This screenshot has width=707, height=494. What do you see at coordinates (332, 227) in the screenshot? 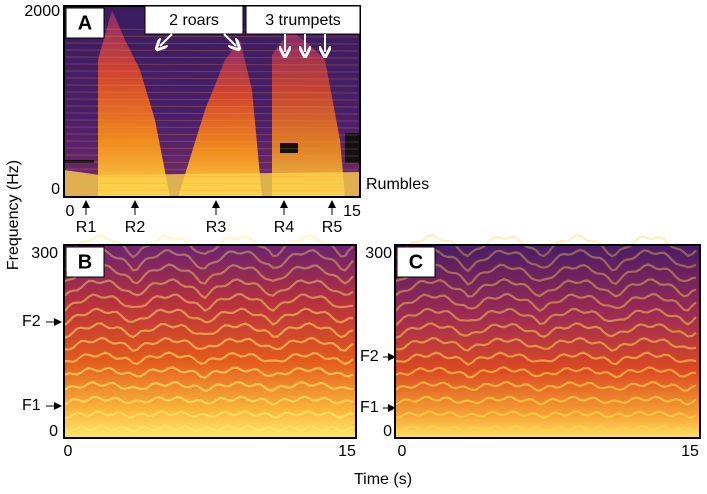
I see `annotation: R5` at bounding box center [332, 227].